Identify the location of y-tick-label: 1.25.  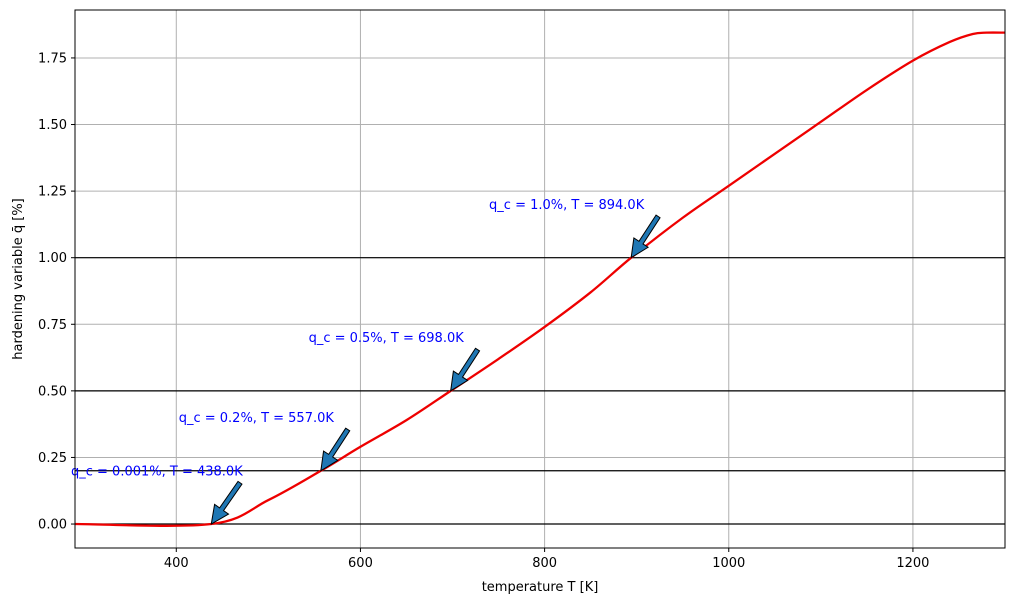
(52, 192).